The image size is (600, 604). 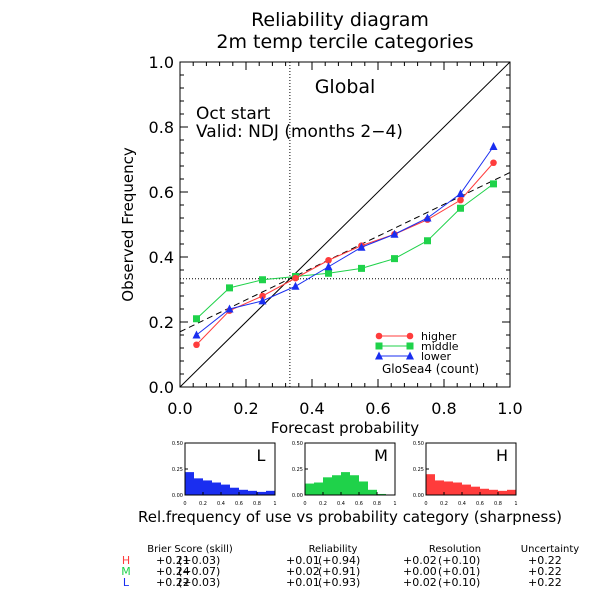 I want to click on y-tick-label: 1.0, so click(x=161, y=62).